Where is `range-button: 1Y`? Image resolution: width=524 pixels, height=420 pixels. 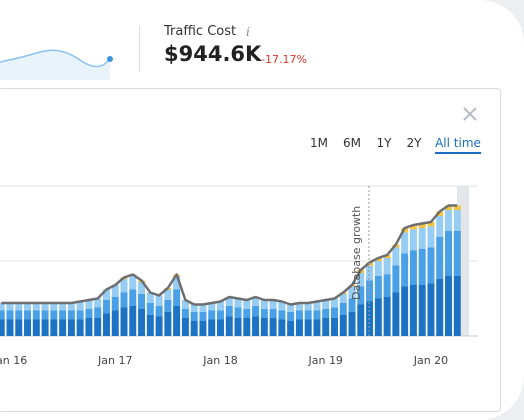 range-button: 1Y is located at coordinates (384, 143).